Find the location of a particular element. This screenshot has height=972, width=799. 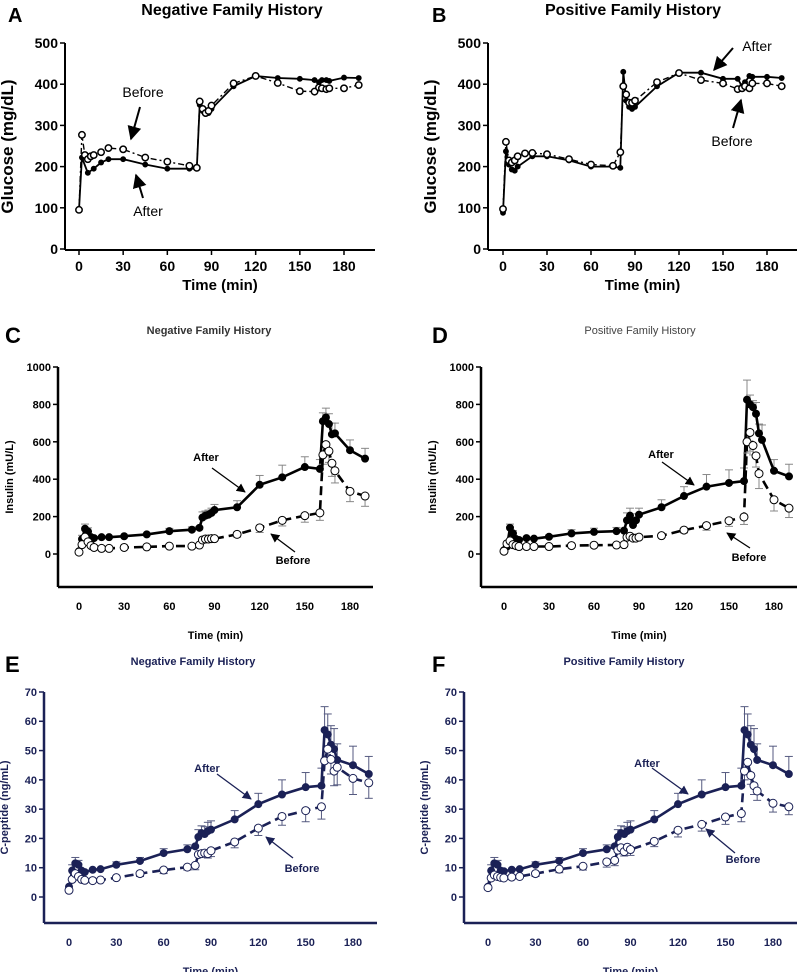

y-axis-label: Glucose (mg/dL) is located at coordinates (430, 146).